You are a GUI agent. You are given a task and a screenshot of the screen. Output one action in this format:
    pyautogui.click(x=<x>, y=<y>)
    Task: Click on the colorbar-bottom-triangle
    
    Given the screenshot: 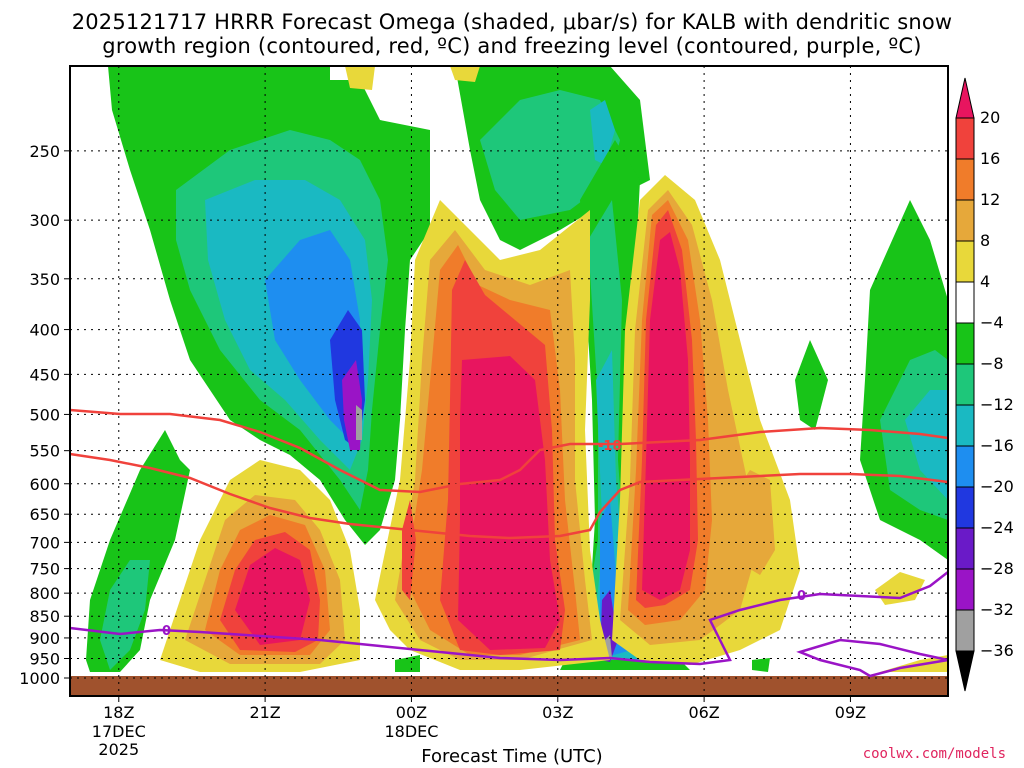 What is the action you would take?
    pyautogui.click(x=965, y=671)
    